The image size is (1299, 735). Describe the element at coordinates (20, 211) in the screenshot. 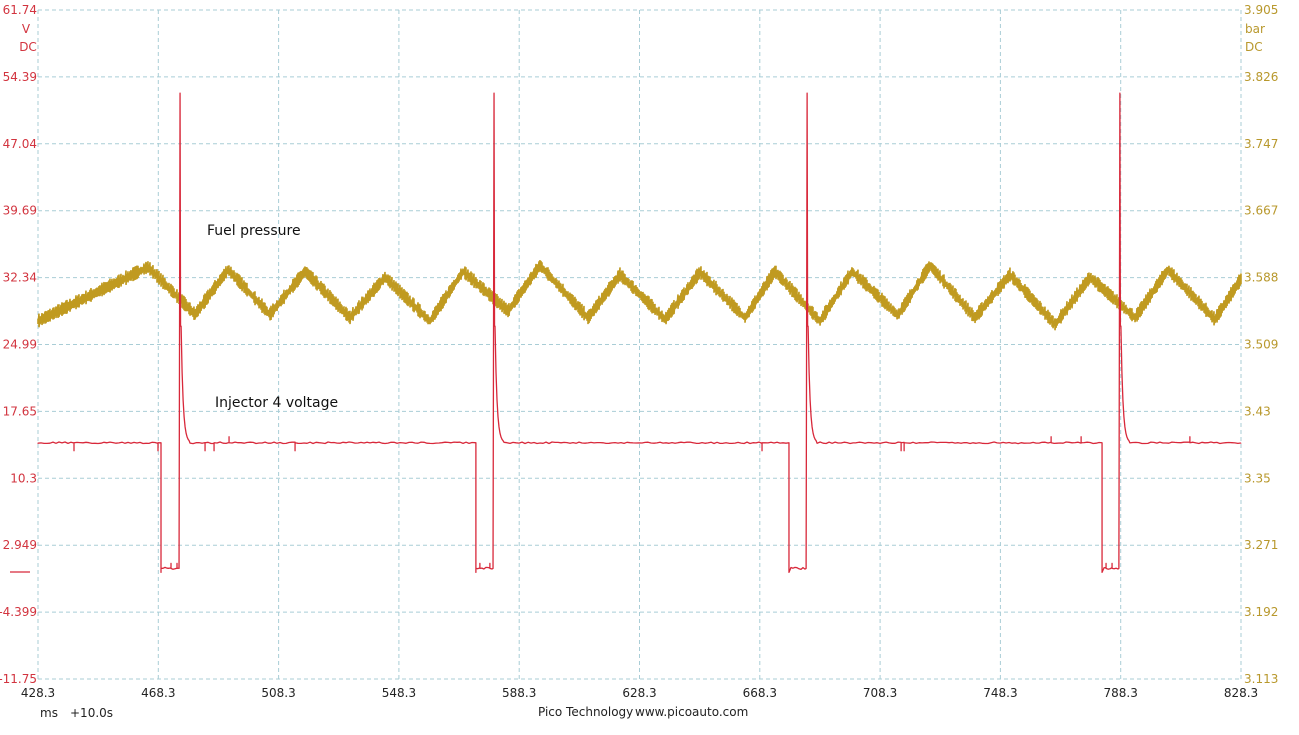

I see `left-tick-label: 39.69` at that location.